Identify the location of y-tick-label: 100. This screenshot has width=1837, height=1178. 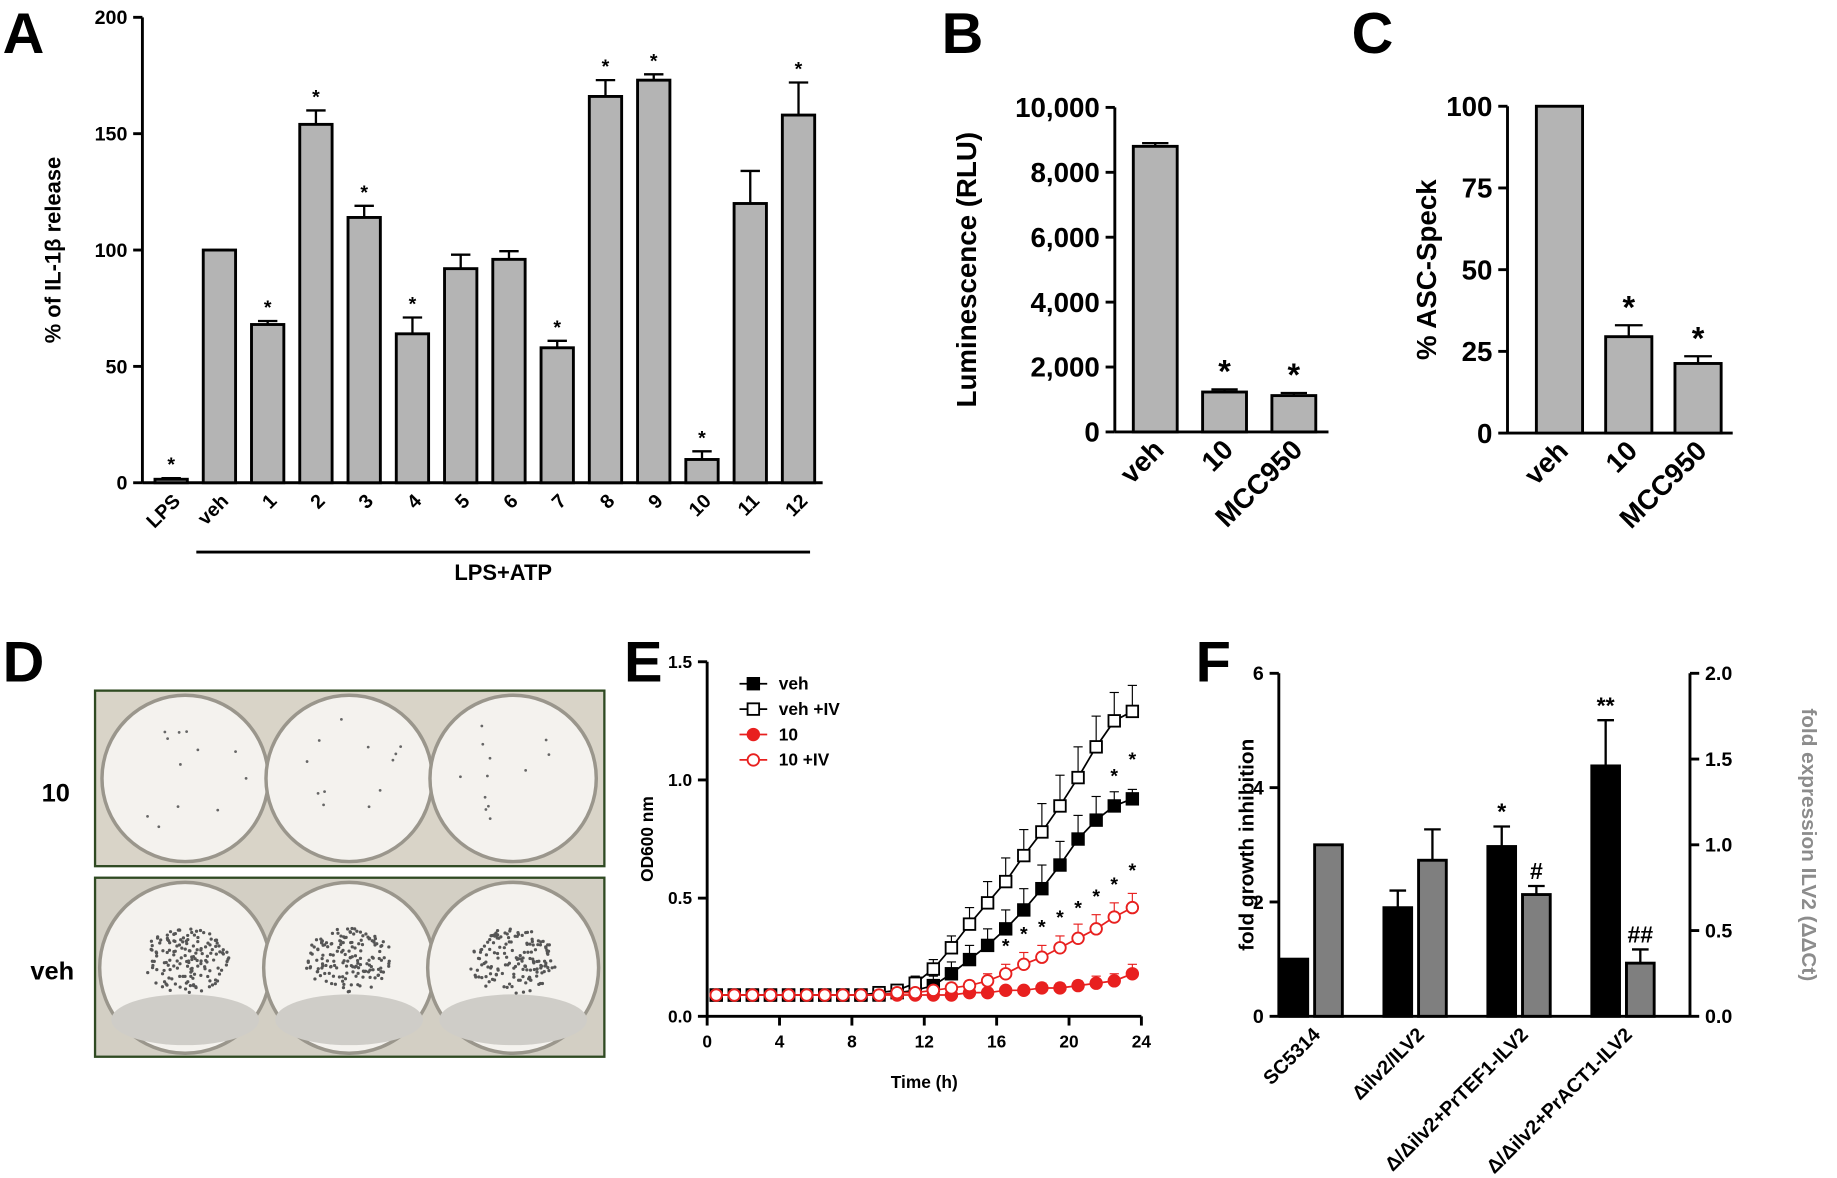
(1469, 106).